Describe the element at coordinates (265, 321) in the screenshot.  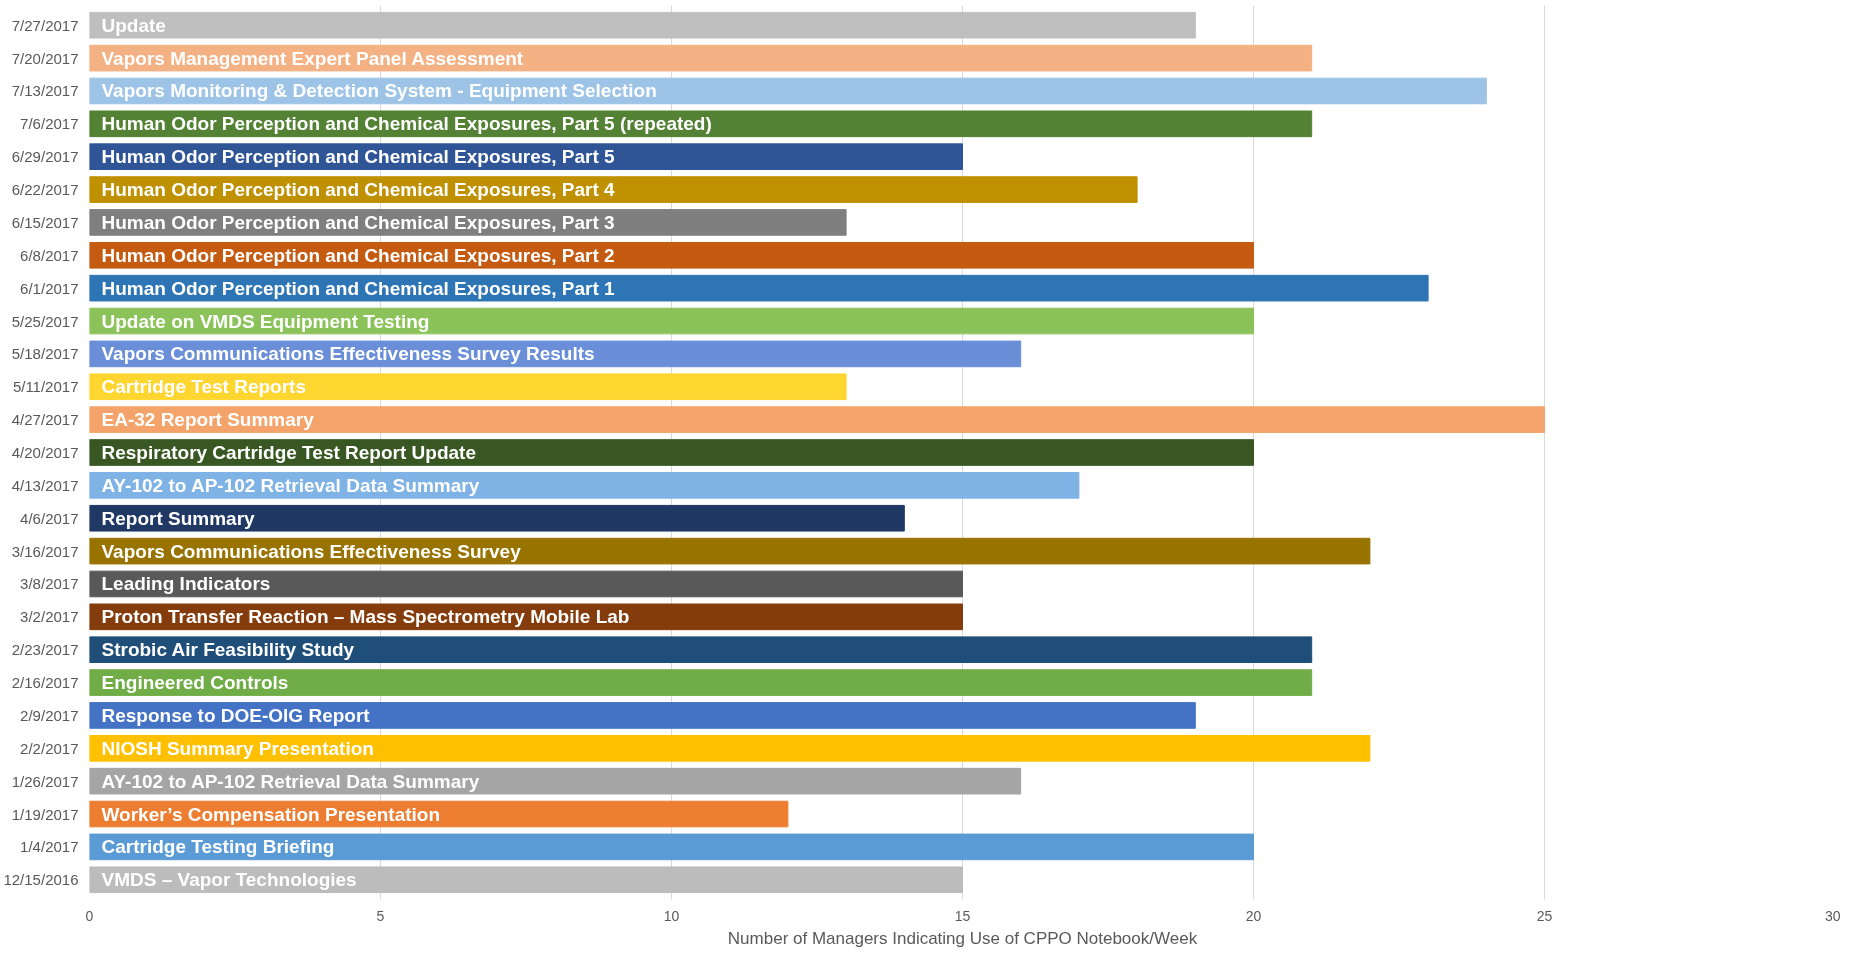
I see `annotation: Update on VMDS Equipment Testing` at that location.